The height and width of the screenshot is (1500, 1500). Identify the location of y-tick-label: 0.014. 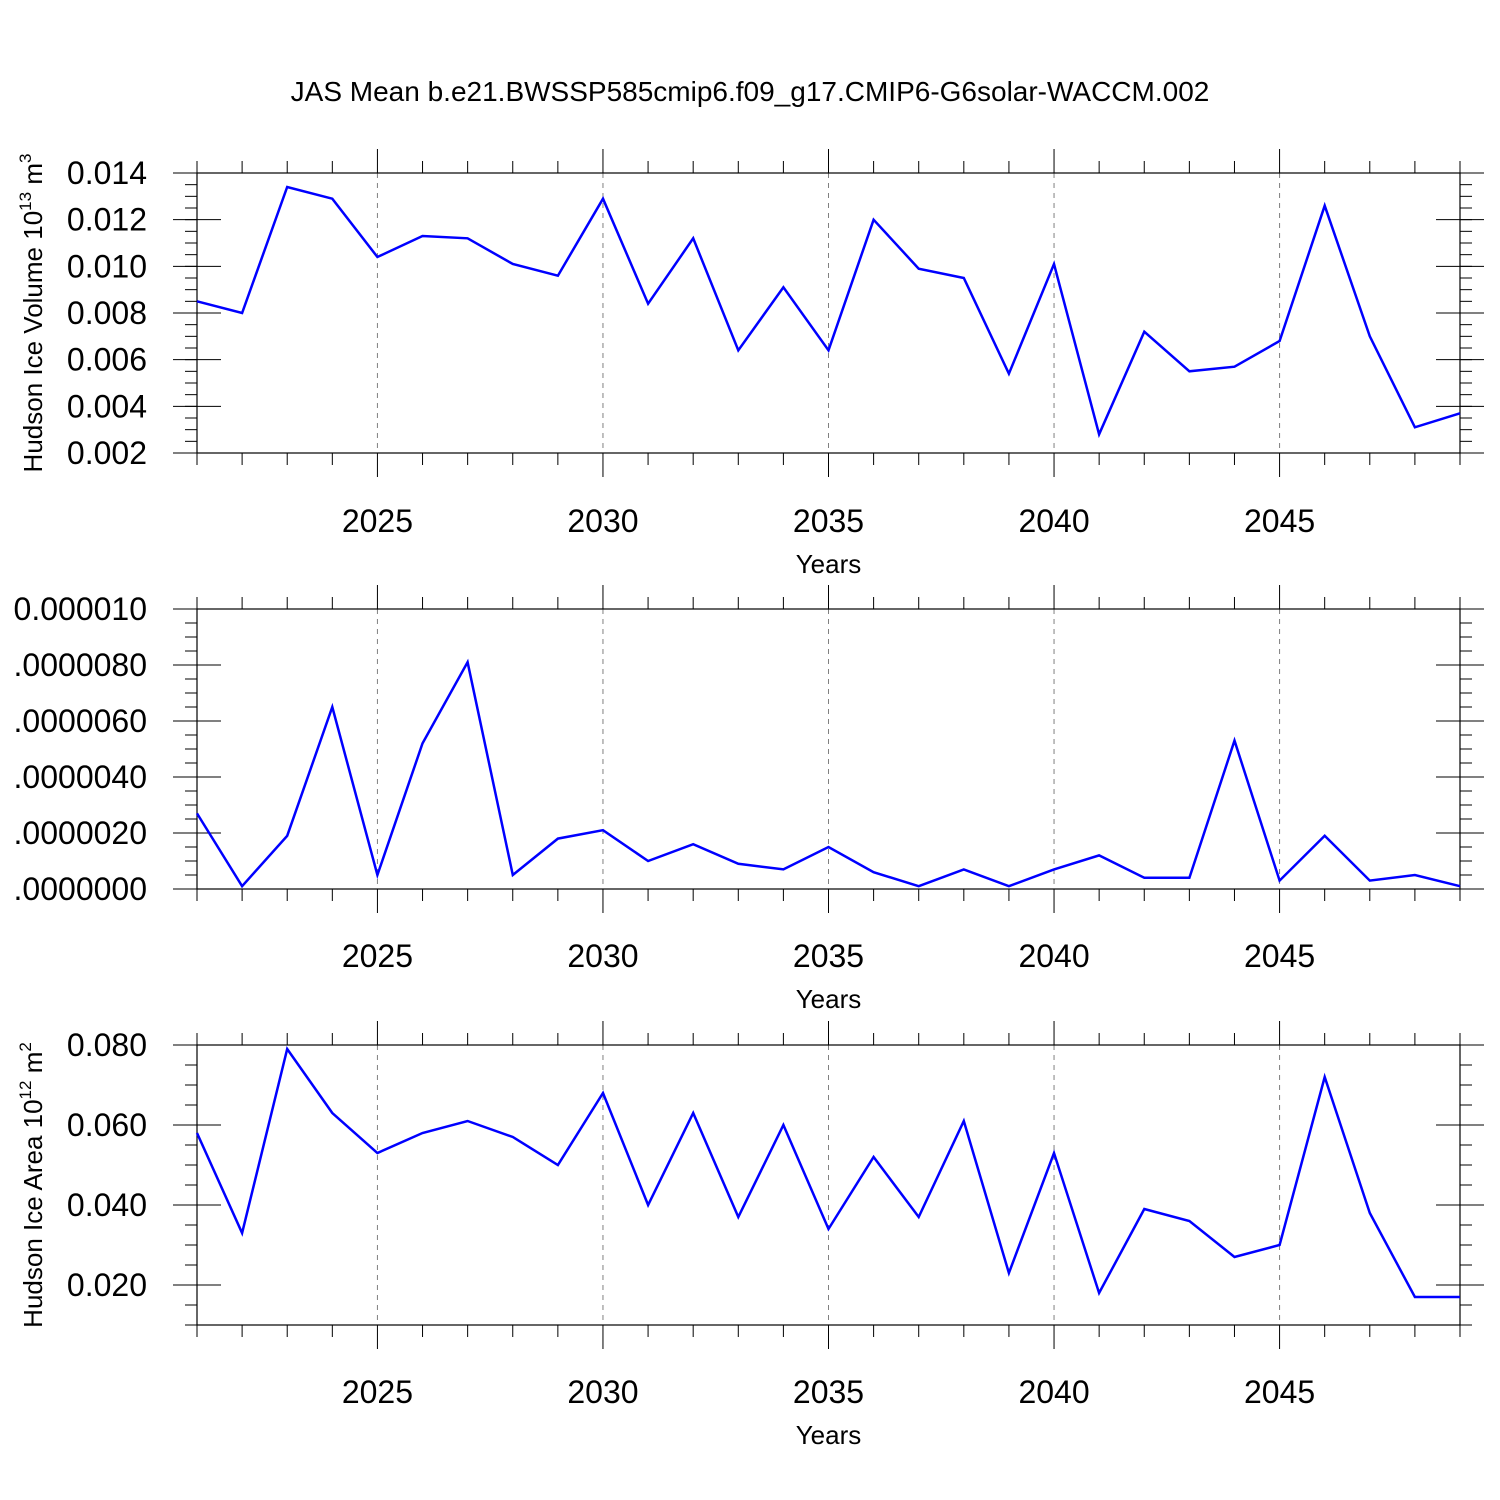
(107, 173).